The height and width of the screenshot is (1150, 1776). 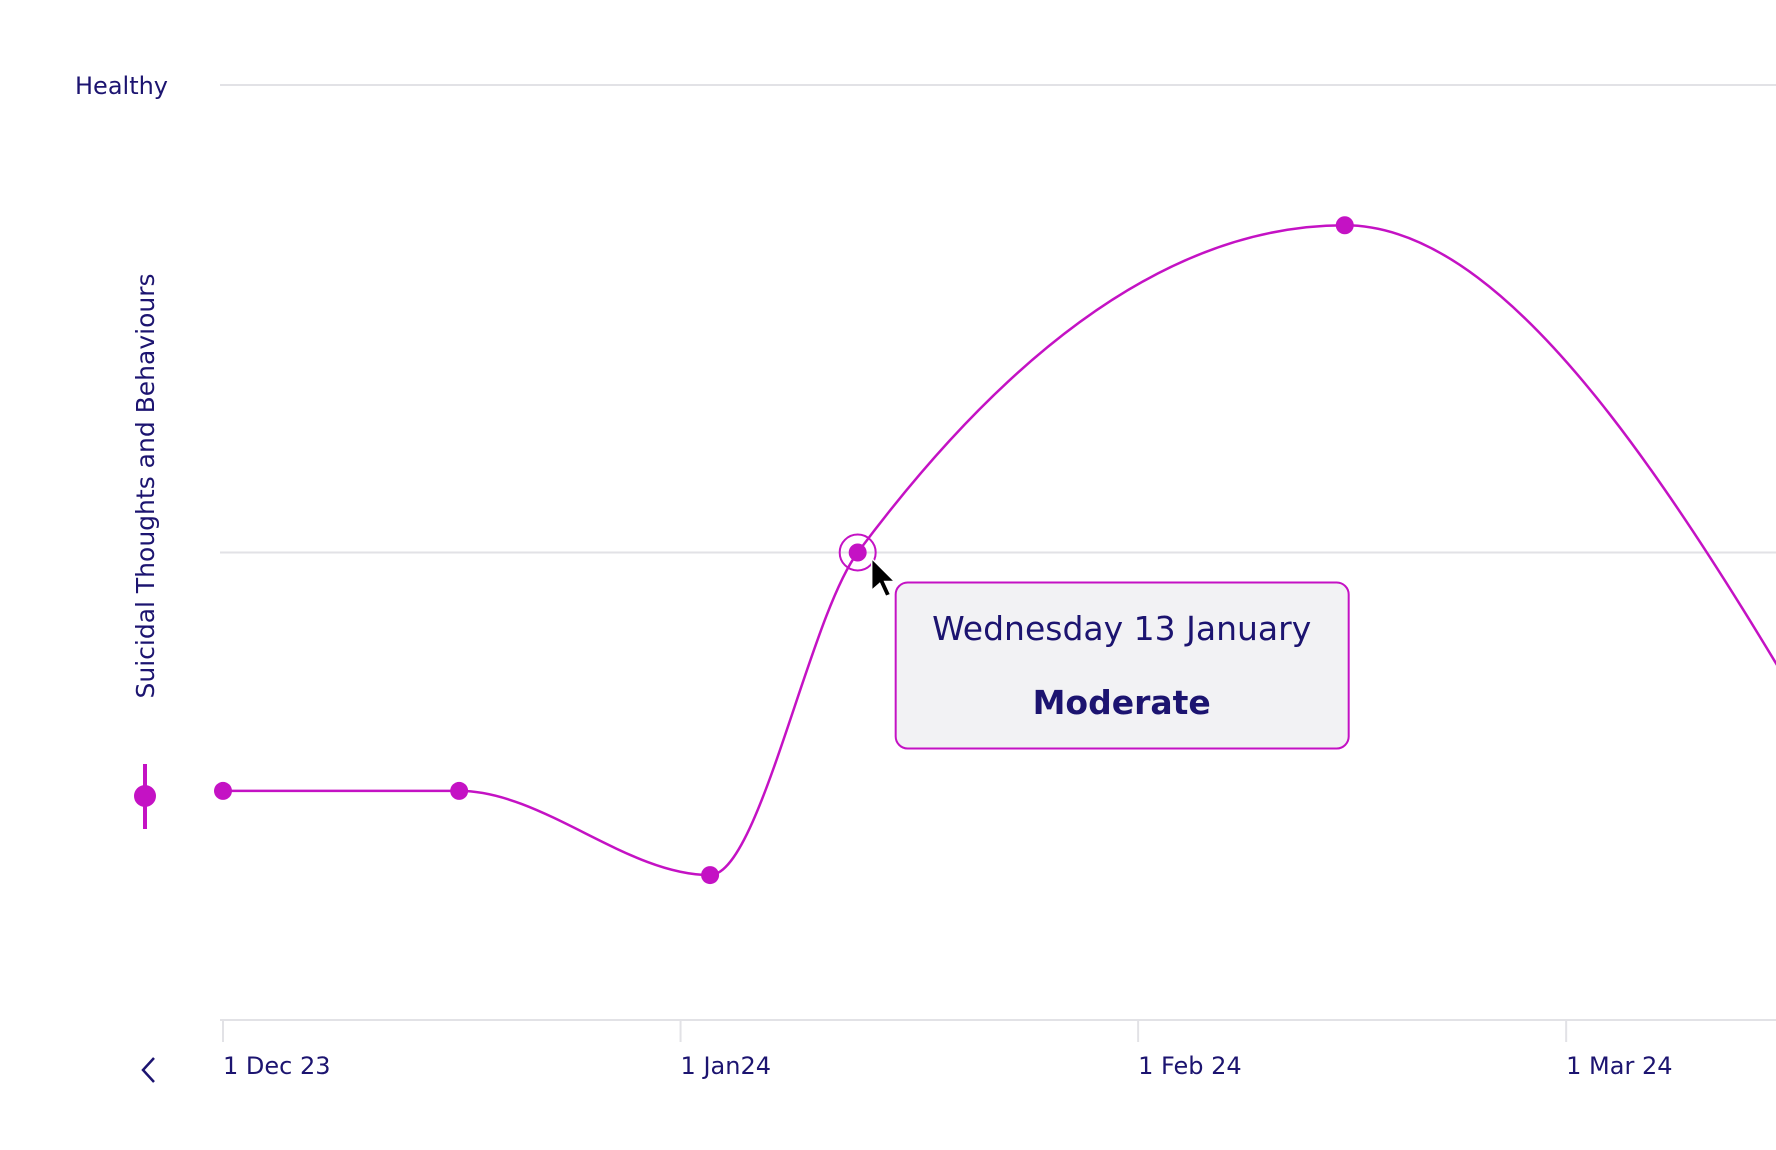 What do you see at coordinates (1122, 665) in the screenshot?
I see `tooltip` at bounding box center [1122, 665].